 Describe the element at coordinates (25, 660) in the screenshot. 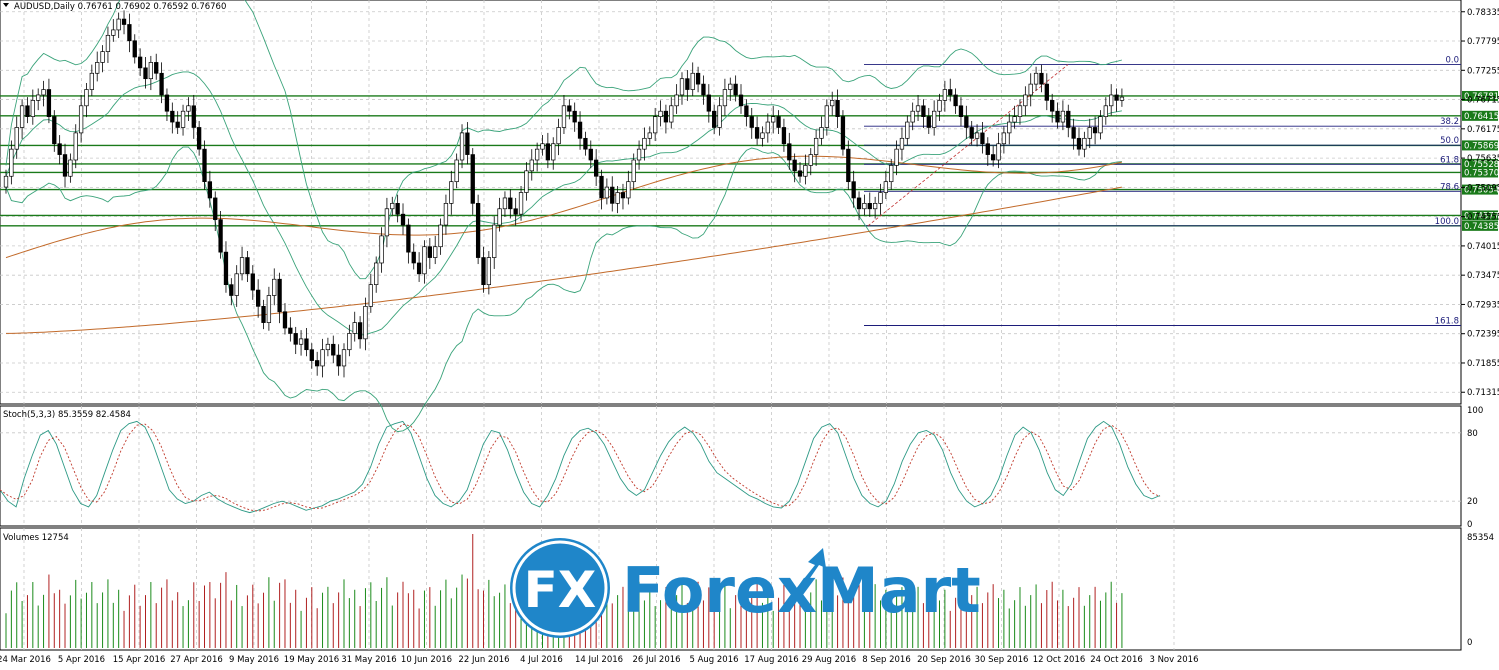

I see `date-tick-label: 24 Mar 2016` at that location.